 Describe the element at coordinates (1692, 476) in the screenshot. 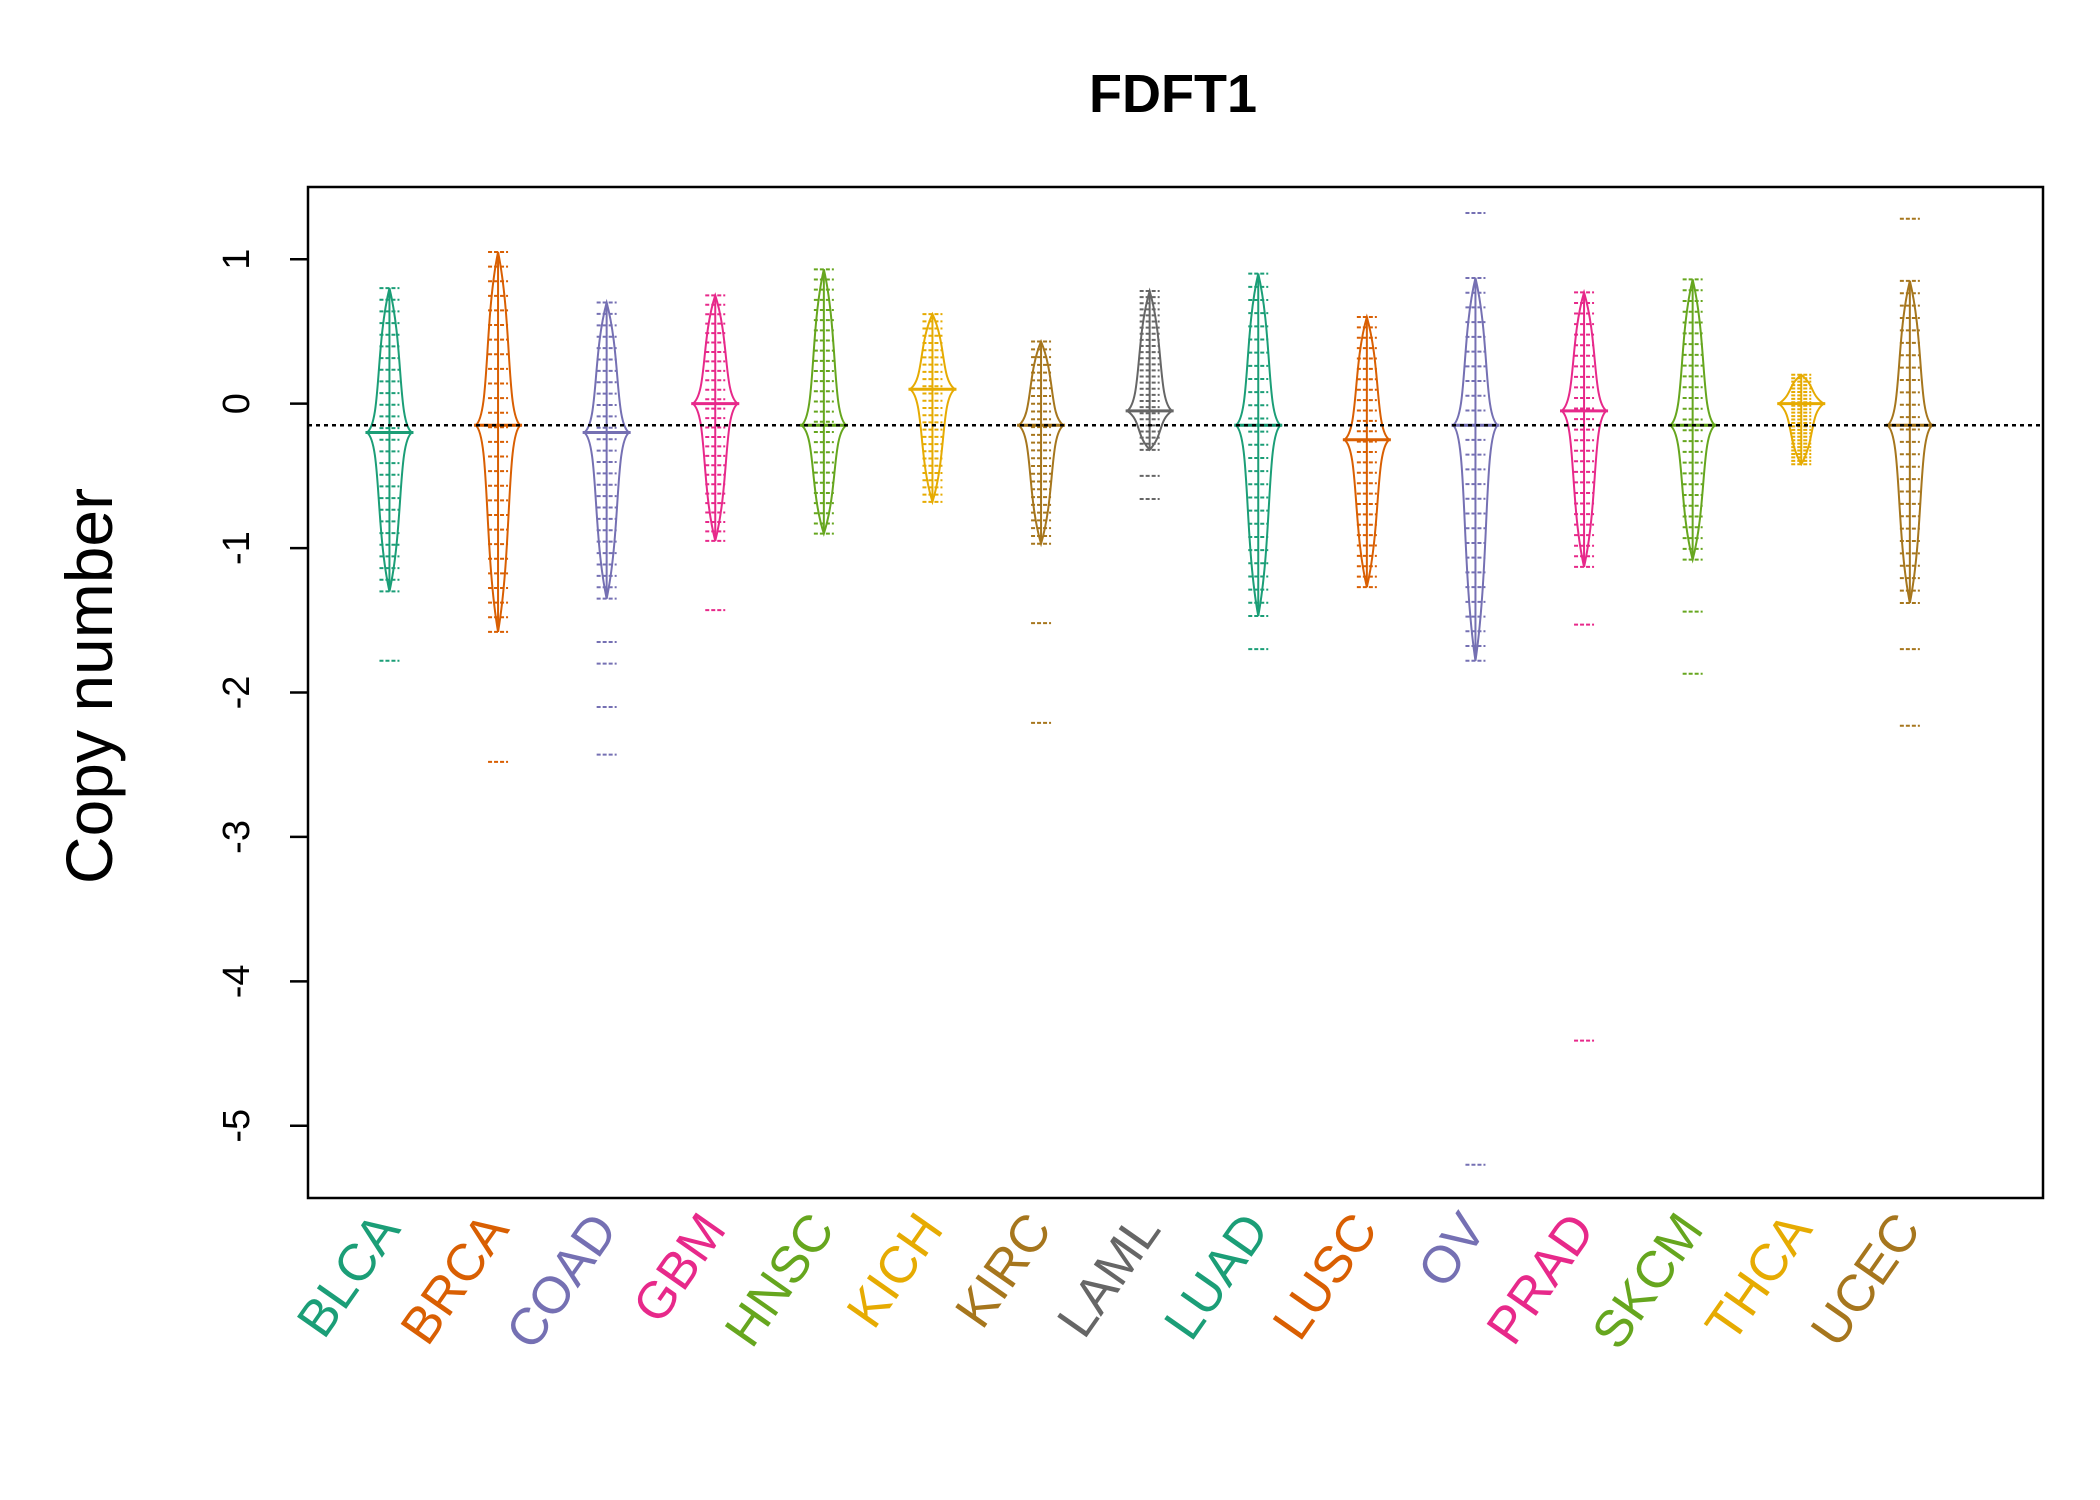

I see `bean-skcm` at that location.